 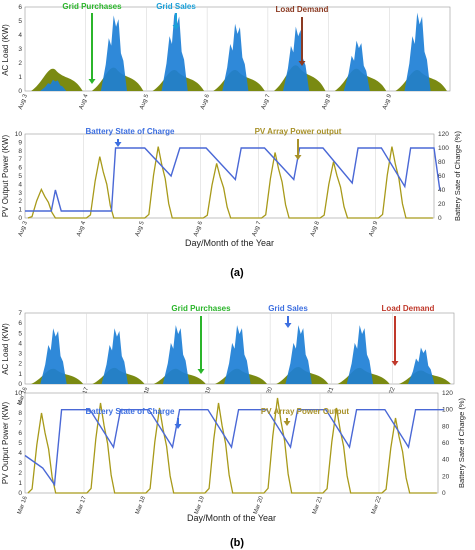 What do you see at coordinates (318, 505) in the screenshot?
I see `x-tick-label: Mar 21` at bounding box center [318, 505].